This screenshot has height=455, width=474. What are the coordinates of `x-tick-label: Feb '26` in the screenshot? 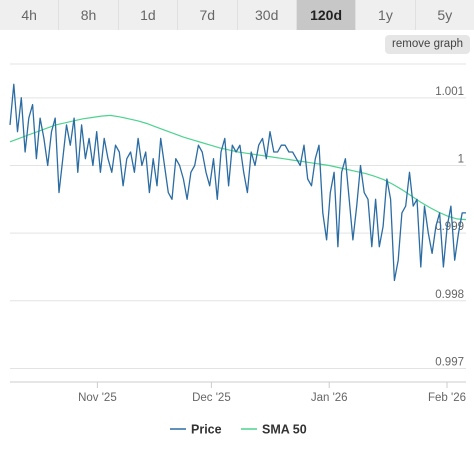 It's located at (447, 398).